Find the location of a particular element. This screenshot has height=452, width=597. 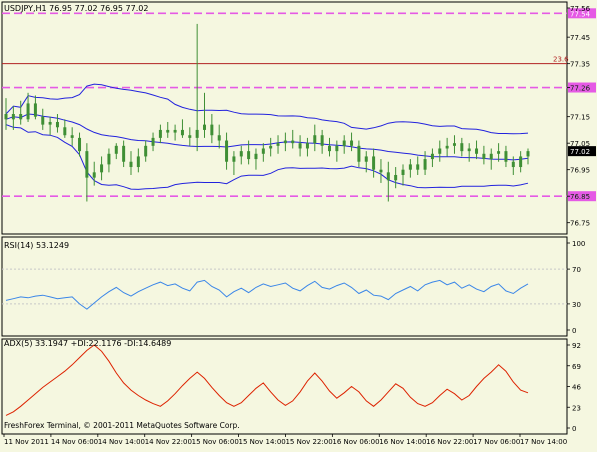

rsi-series is located at coordinates (284, 289).